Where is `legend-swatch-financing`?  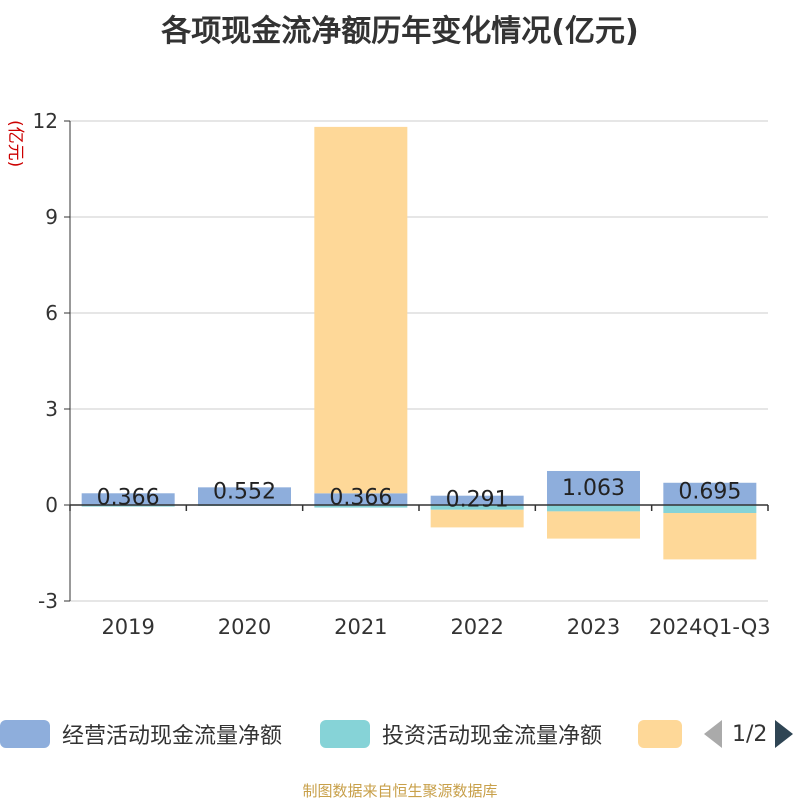
legend-swatch-financing is located at coordinates (660, 734).